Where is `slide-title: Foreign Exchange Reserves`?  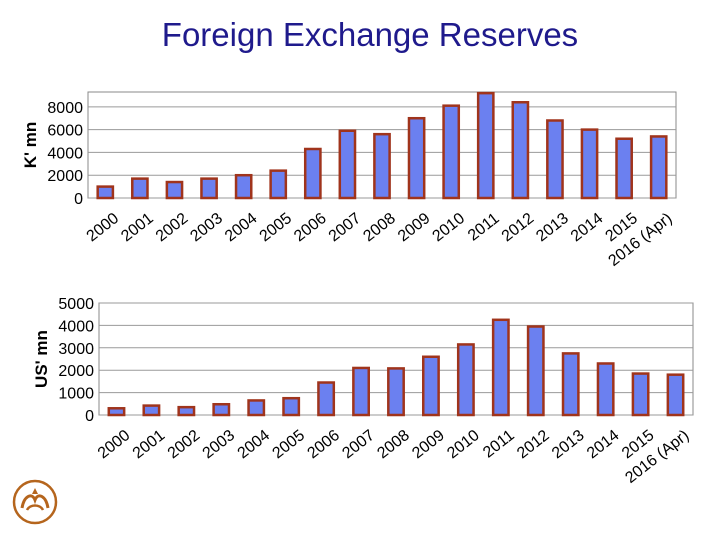
slide-title: Foreign Exchange Reserves is located at coordinates (370, 34).